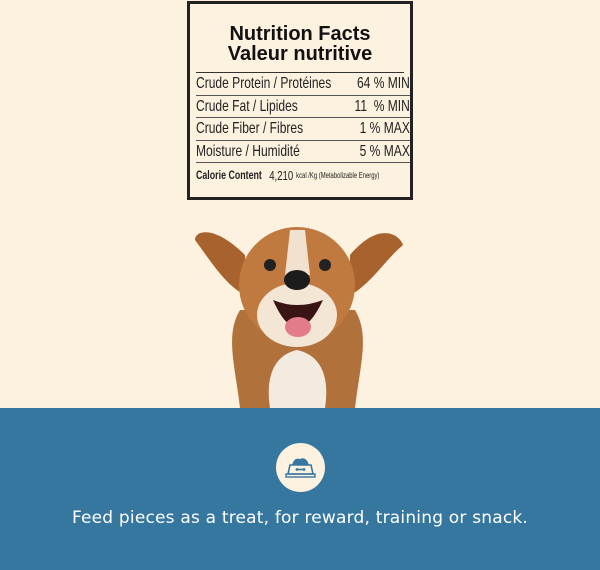  I want to click on row-value: 64 % MIN, so click(383, 83).